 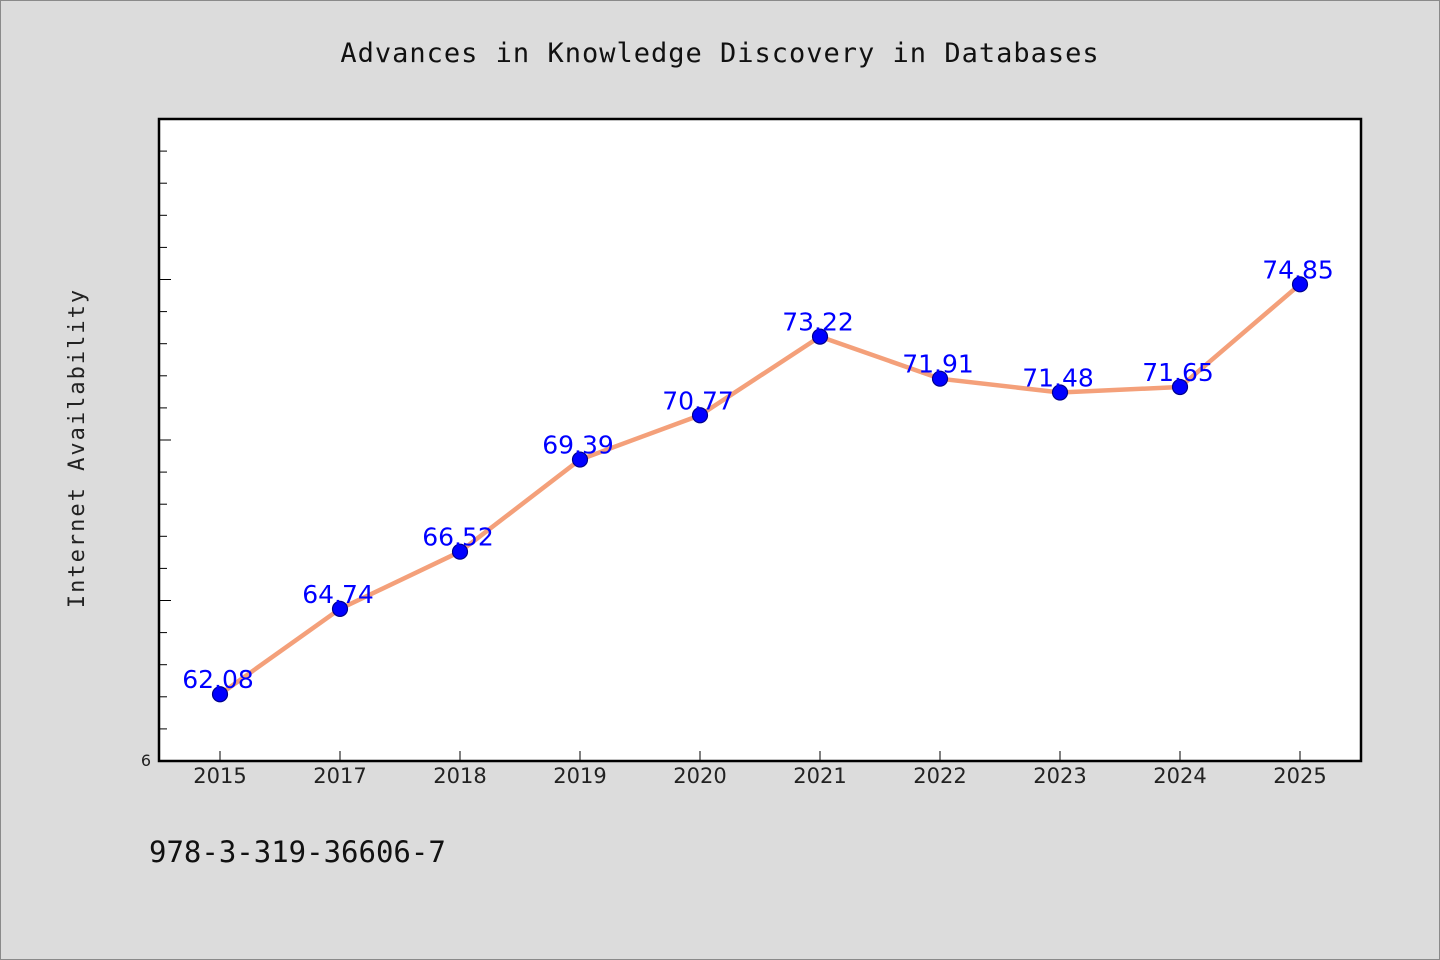 I want to click on data-label: 69.39, so click(x=578, y=445).